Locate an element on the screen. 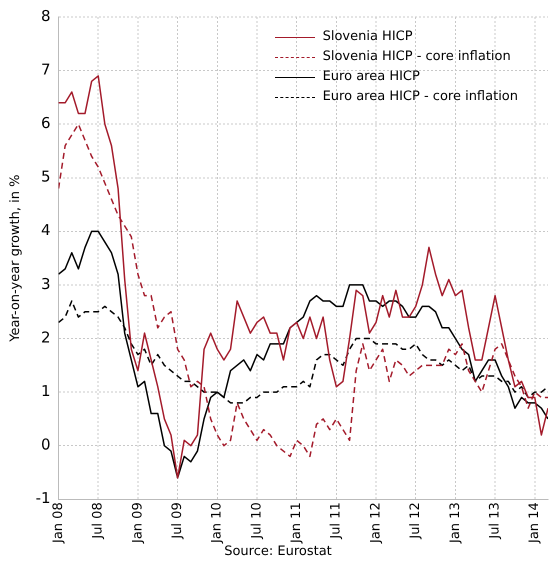 The image size is (556, 566). y-tick-label: 2 is located at coordinates (46, 337).